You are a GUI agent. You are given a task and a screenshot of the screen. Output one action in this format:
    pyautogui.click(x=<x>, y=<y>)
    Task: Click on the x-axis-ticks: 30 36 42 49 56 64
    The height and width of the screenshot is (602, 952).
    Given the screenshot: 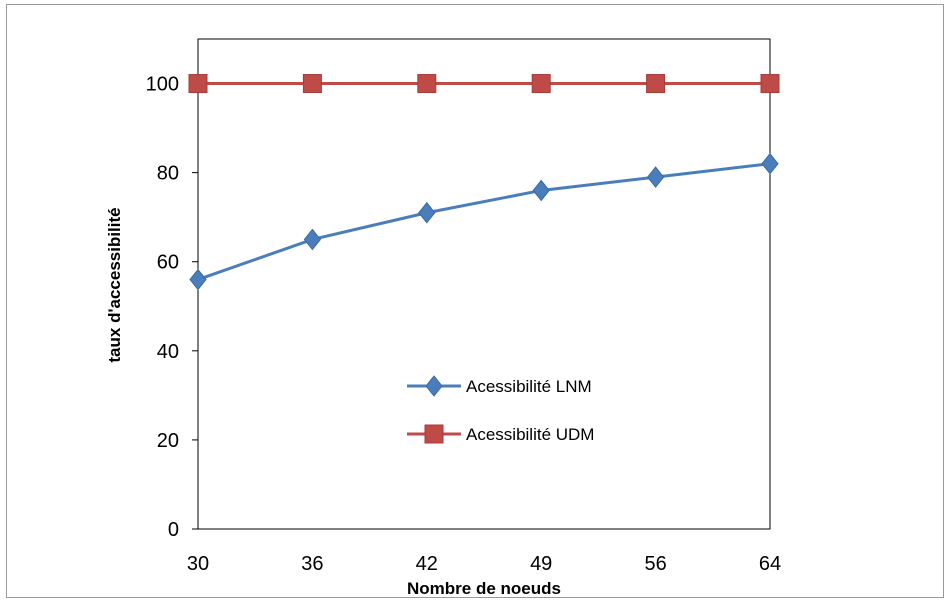 What is the action you would take?
    pyautogui.click(x=484, y=564)
    